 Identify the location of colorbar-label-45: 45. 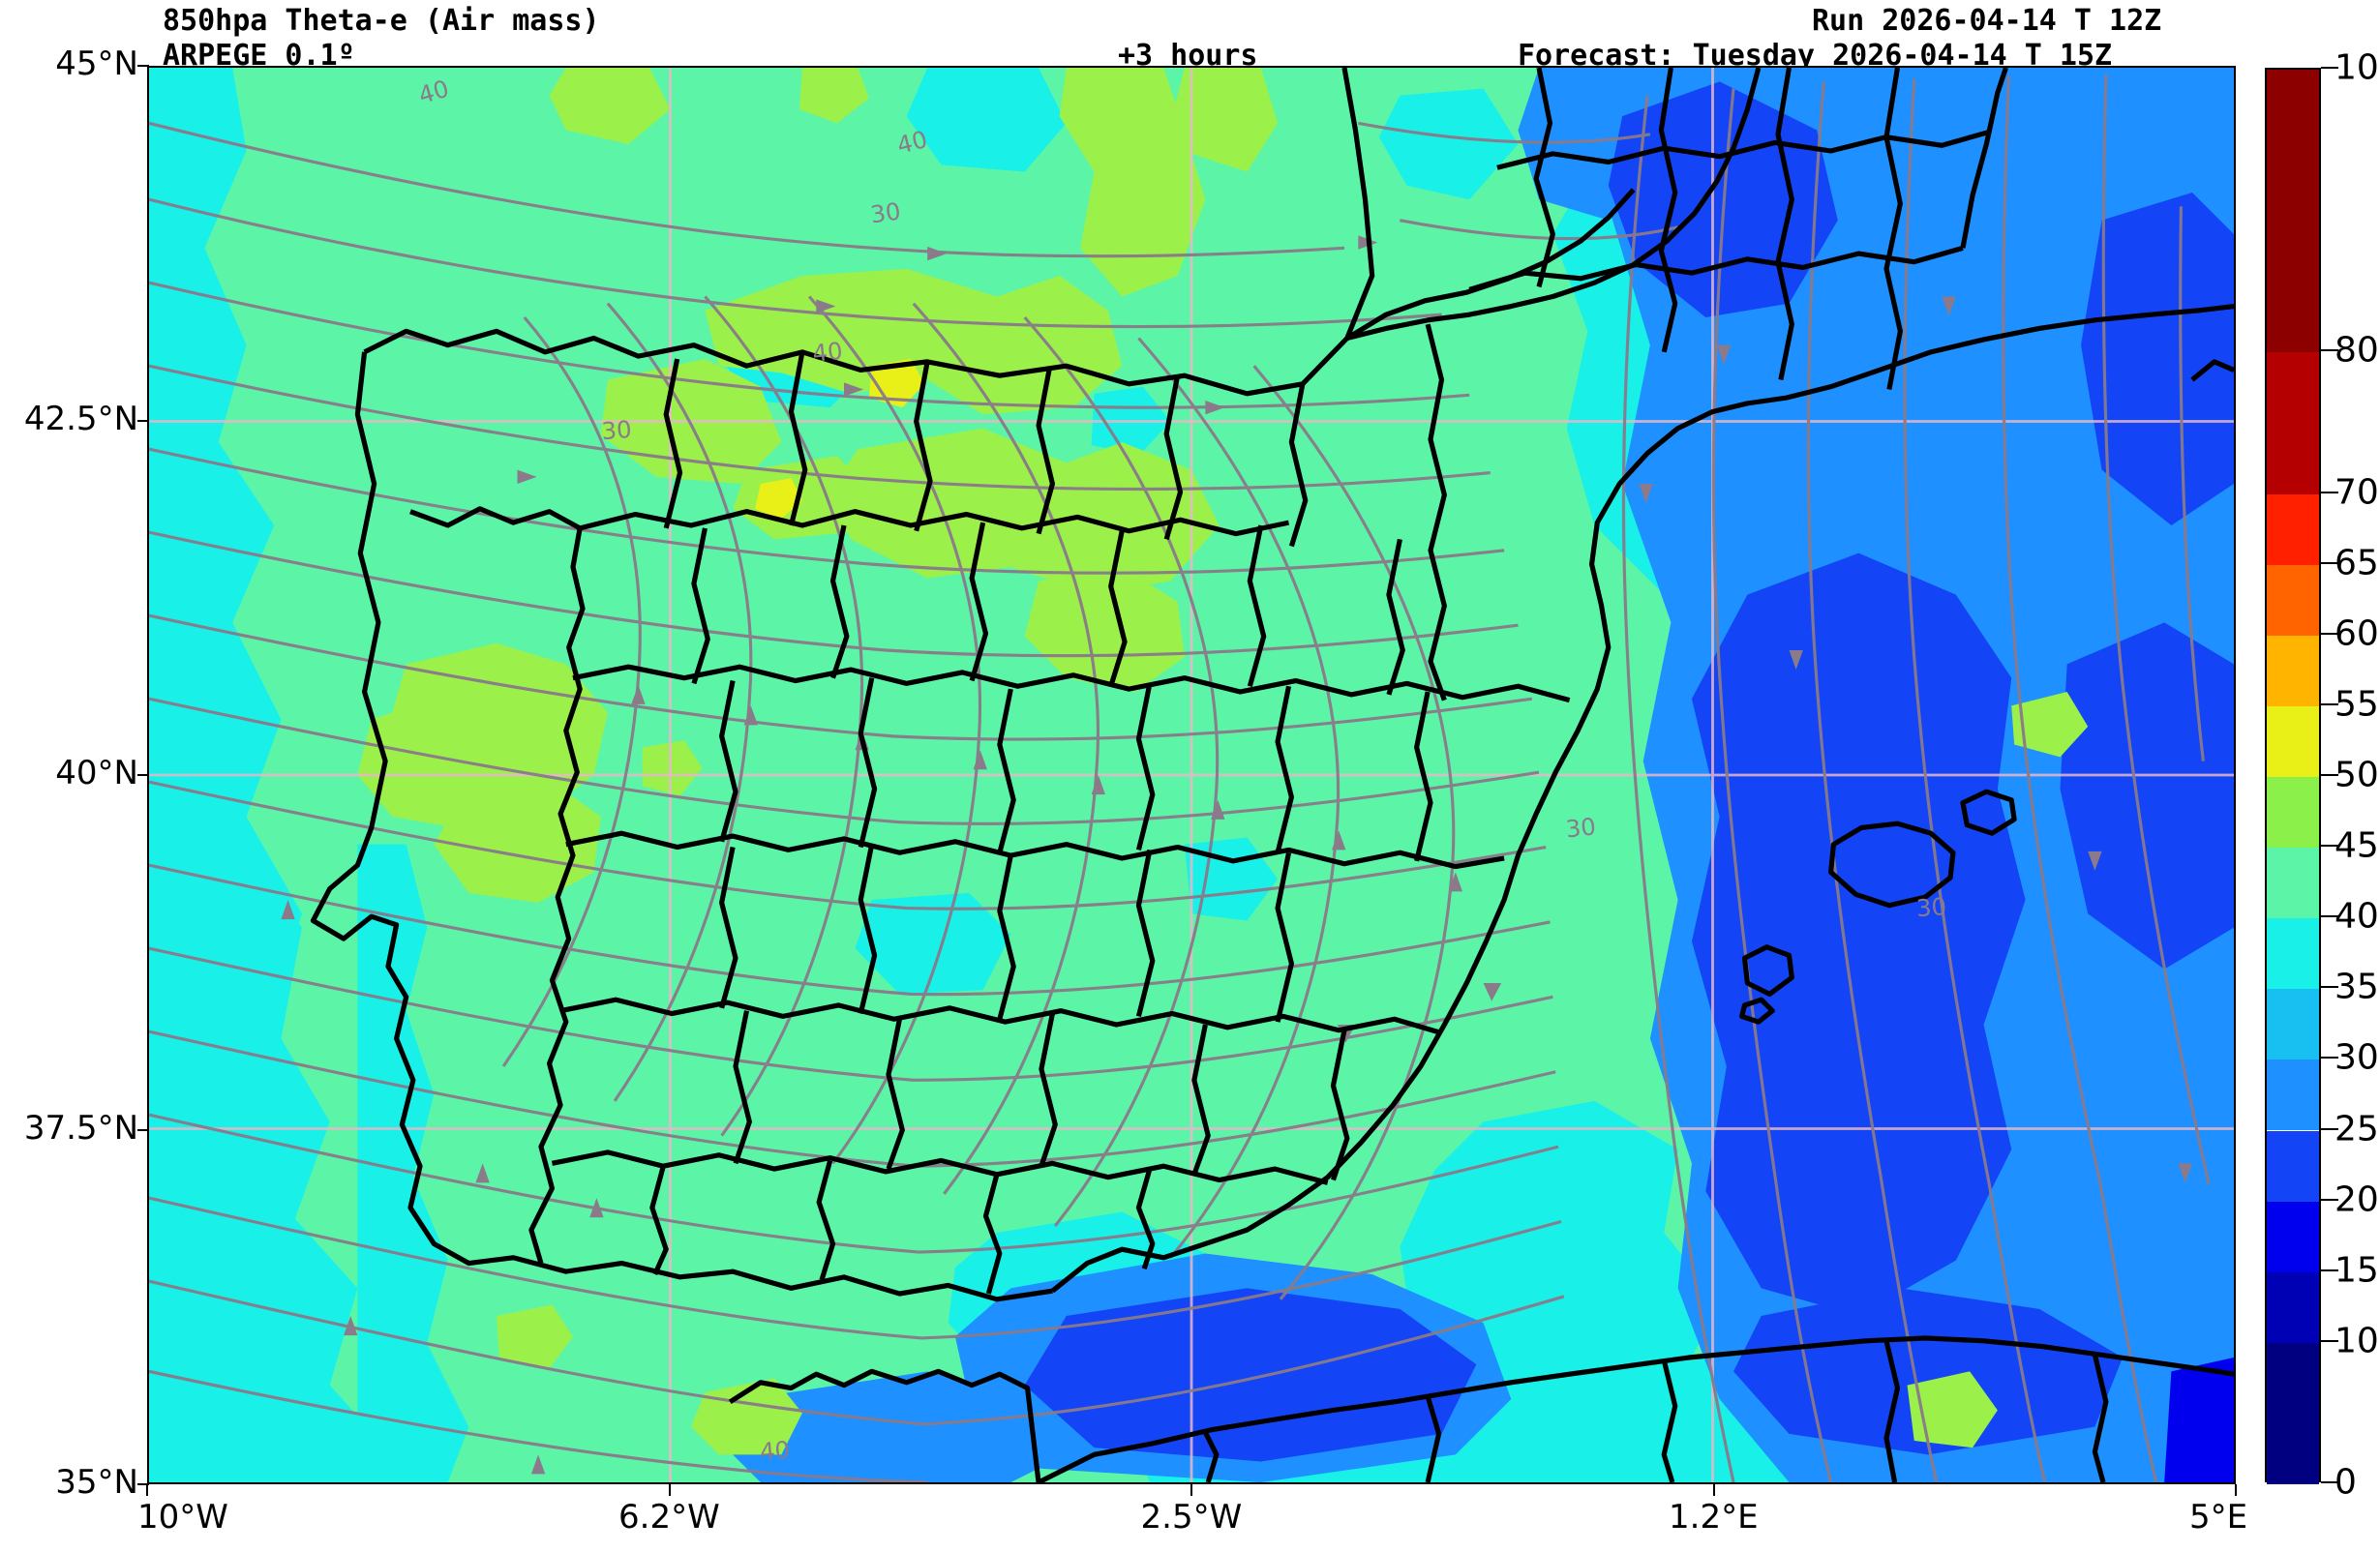
(2357, 846).